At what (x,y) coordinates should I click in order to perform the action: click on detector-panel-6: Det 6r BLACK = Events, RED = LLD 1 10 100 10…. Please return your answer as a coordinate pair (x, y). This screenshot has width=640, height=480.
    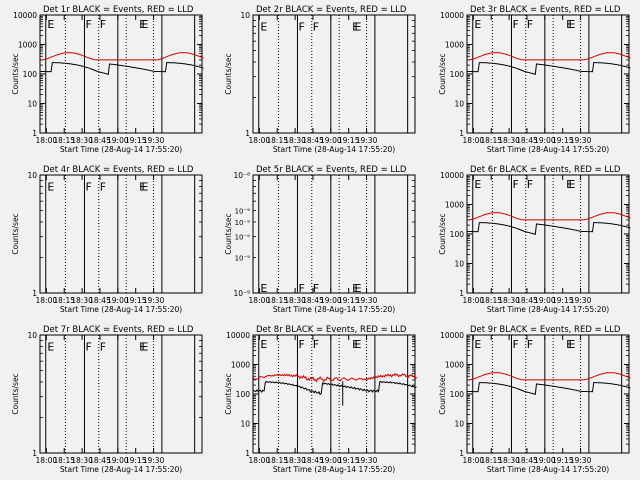
    Looking at the image, I should click on (534, 239).